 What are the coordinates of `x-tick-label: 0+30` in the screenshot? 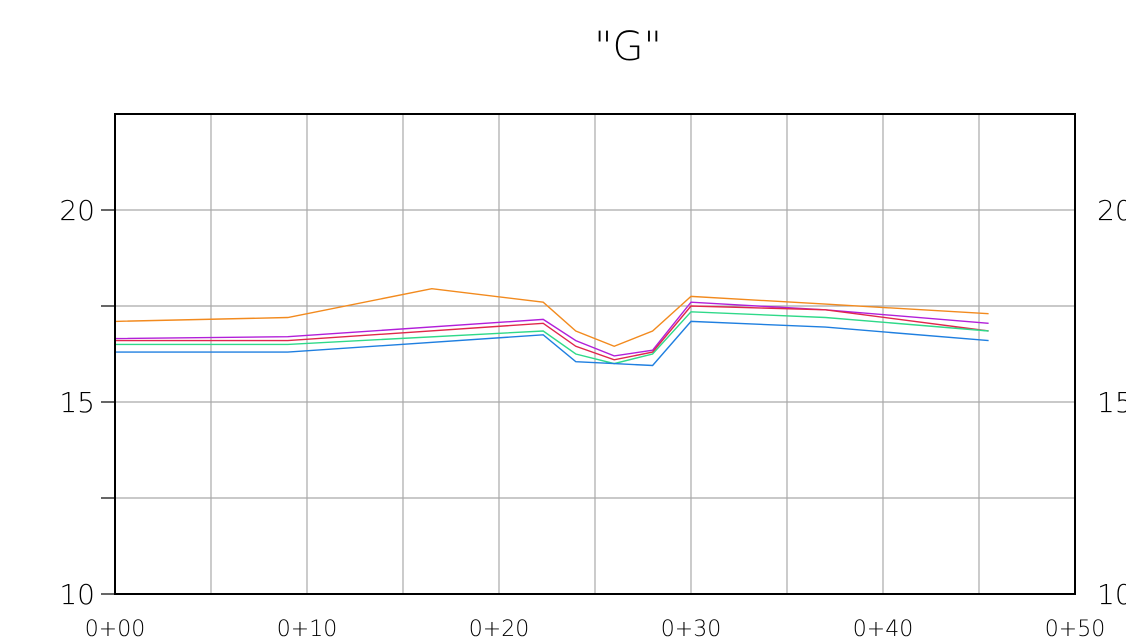 It's located at (691, 629).